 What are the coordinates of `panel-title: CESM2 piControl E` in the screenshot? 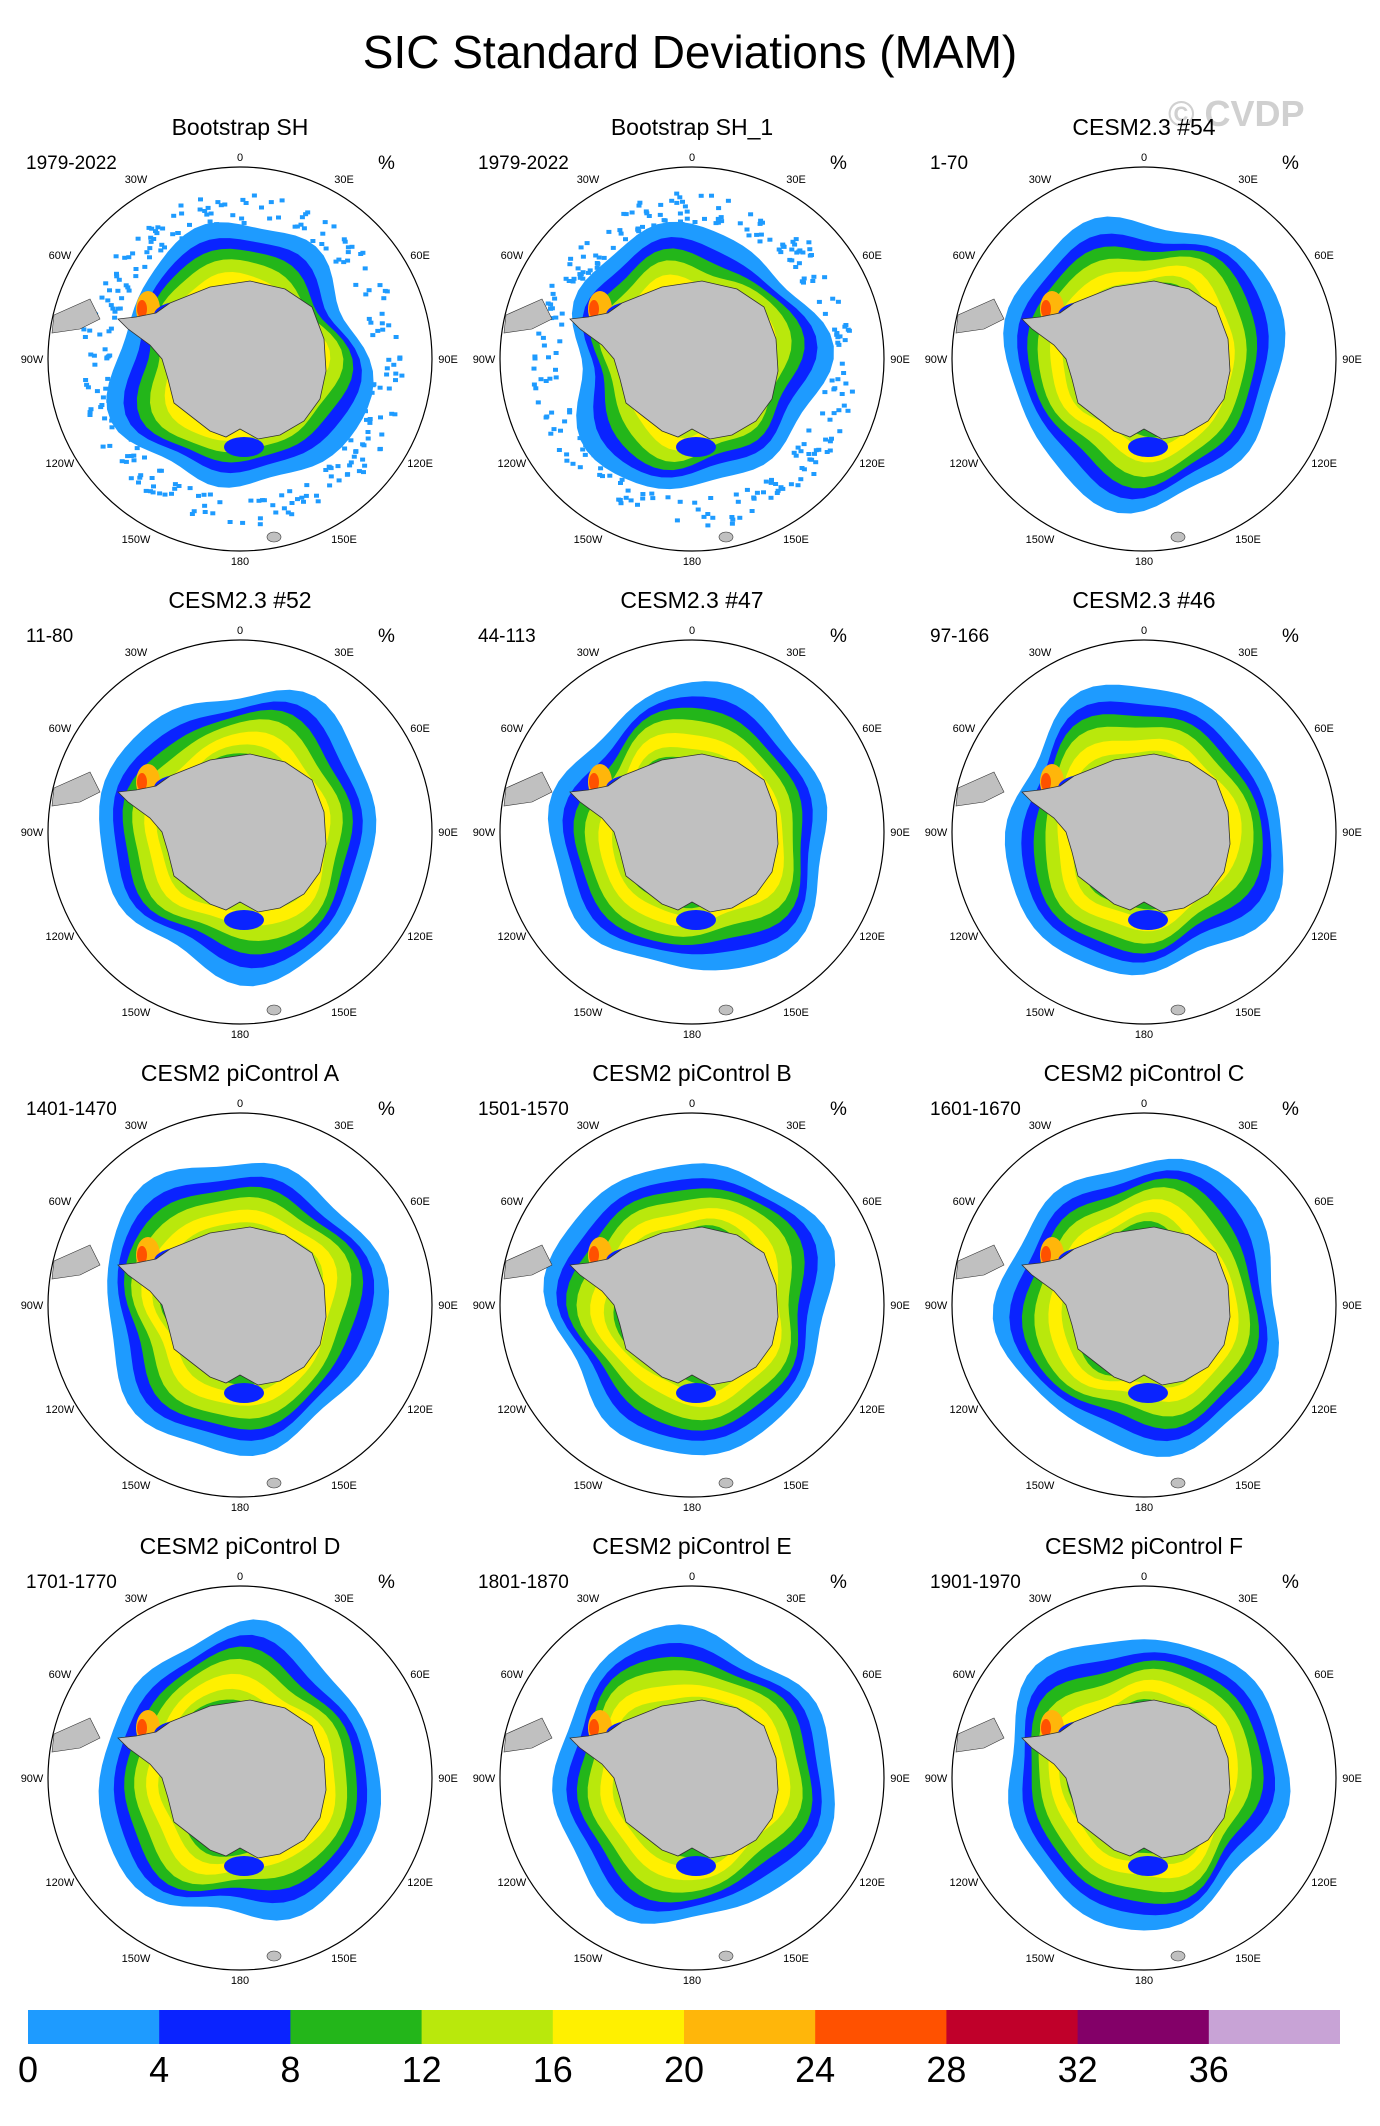 It's located at (692, 1546).